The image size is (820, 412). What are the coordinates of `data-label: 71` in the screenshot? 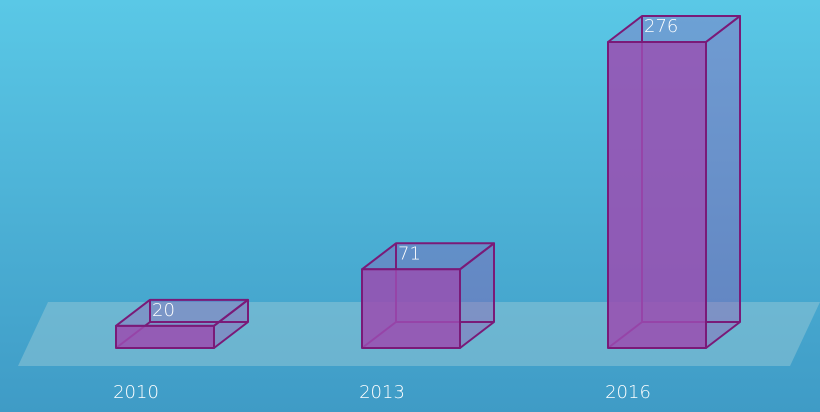 It's located at (409, 253).